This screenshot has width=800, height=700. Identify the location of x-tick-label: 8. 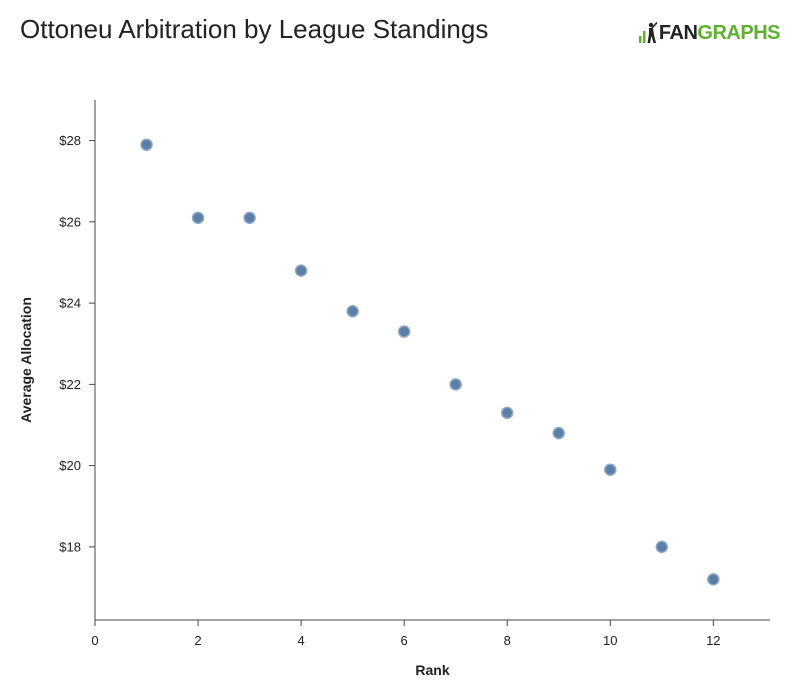
(507, 640).